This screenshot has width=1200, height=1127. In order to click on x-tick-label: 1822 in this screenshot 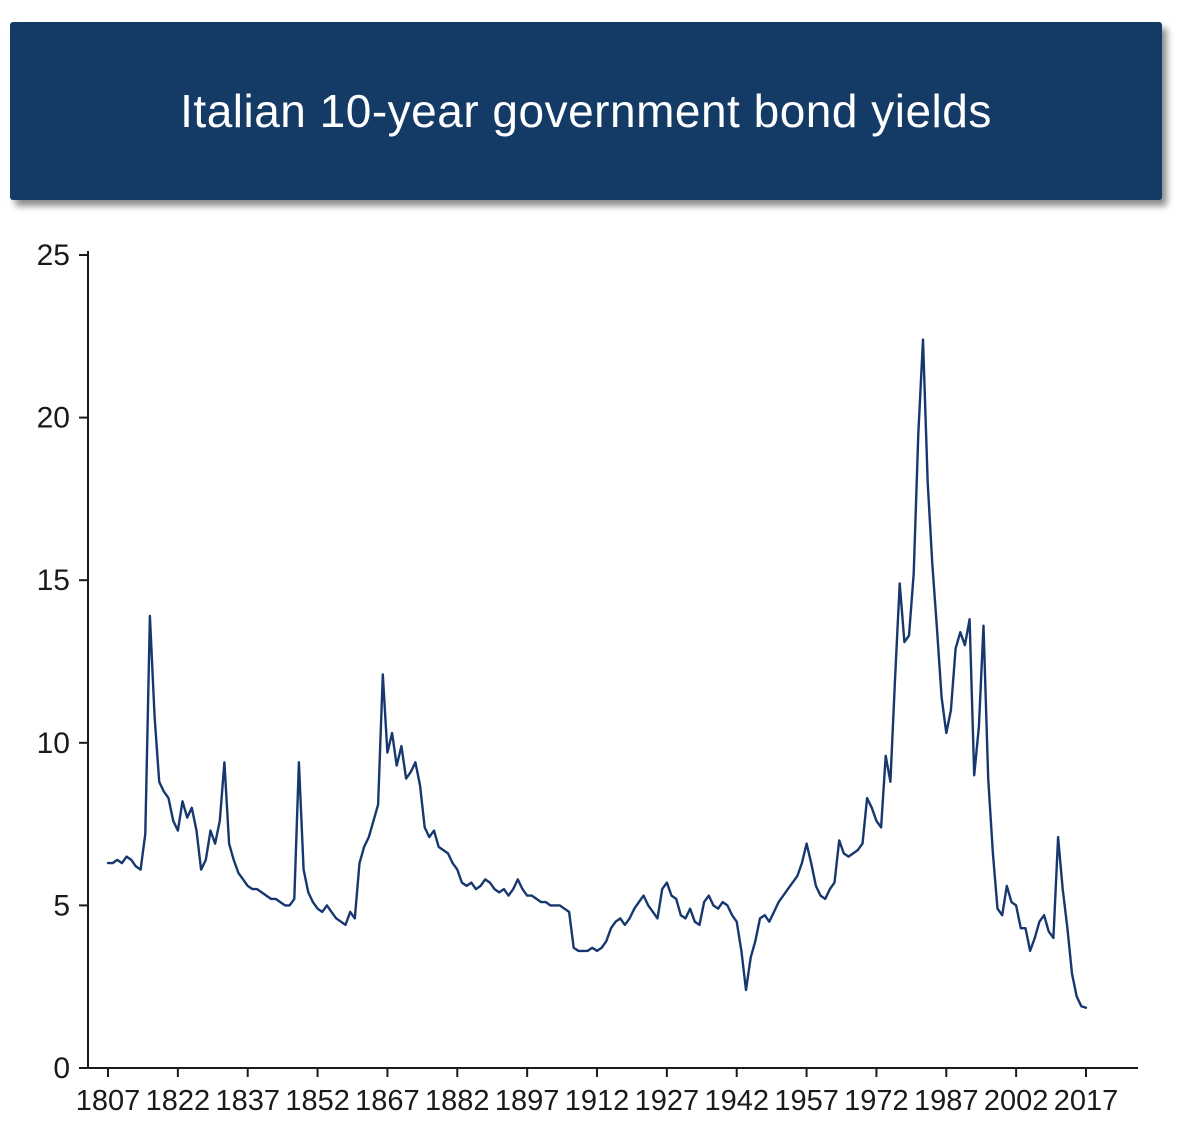, I will do `click(178, 1101)`.